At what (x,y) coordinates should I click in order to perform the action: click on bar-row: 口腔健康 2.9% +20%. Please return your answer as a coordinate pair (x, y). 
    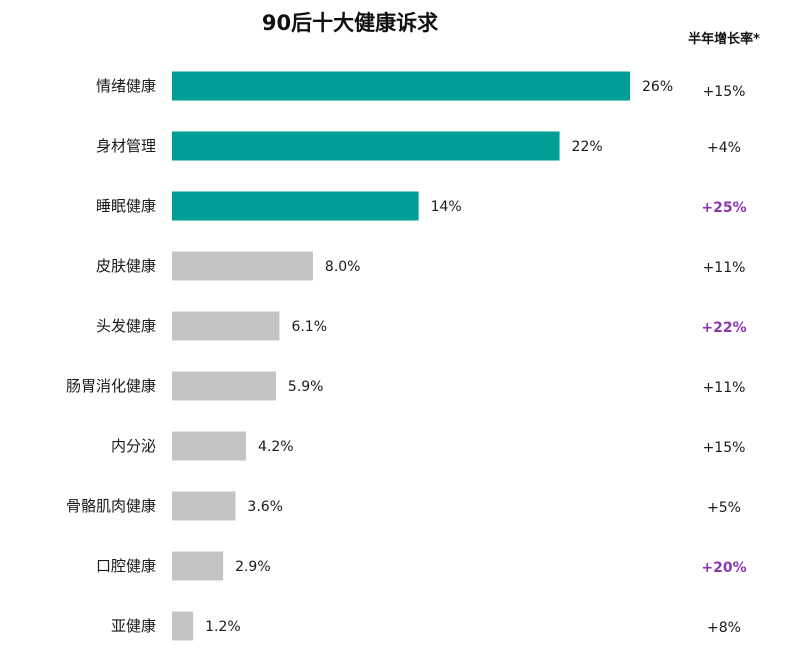
    Looking at the image, I should click on (421, 566).